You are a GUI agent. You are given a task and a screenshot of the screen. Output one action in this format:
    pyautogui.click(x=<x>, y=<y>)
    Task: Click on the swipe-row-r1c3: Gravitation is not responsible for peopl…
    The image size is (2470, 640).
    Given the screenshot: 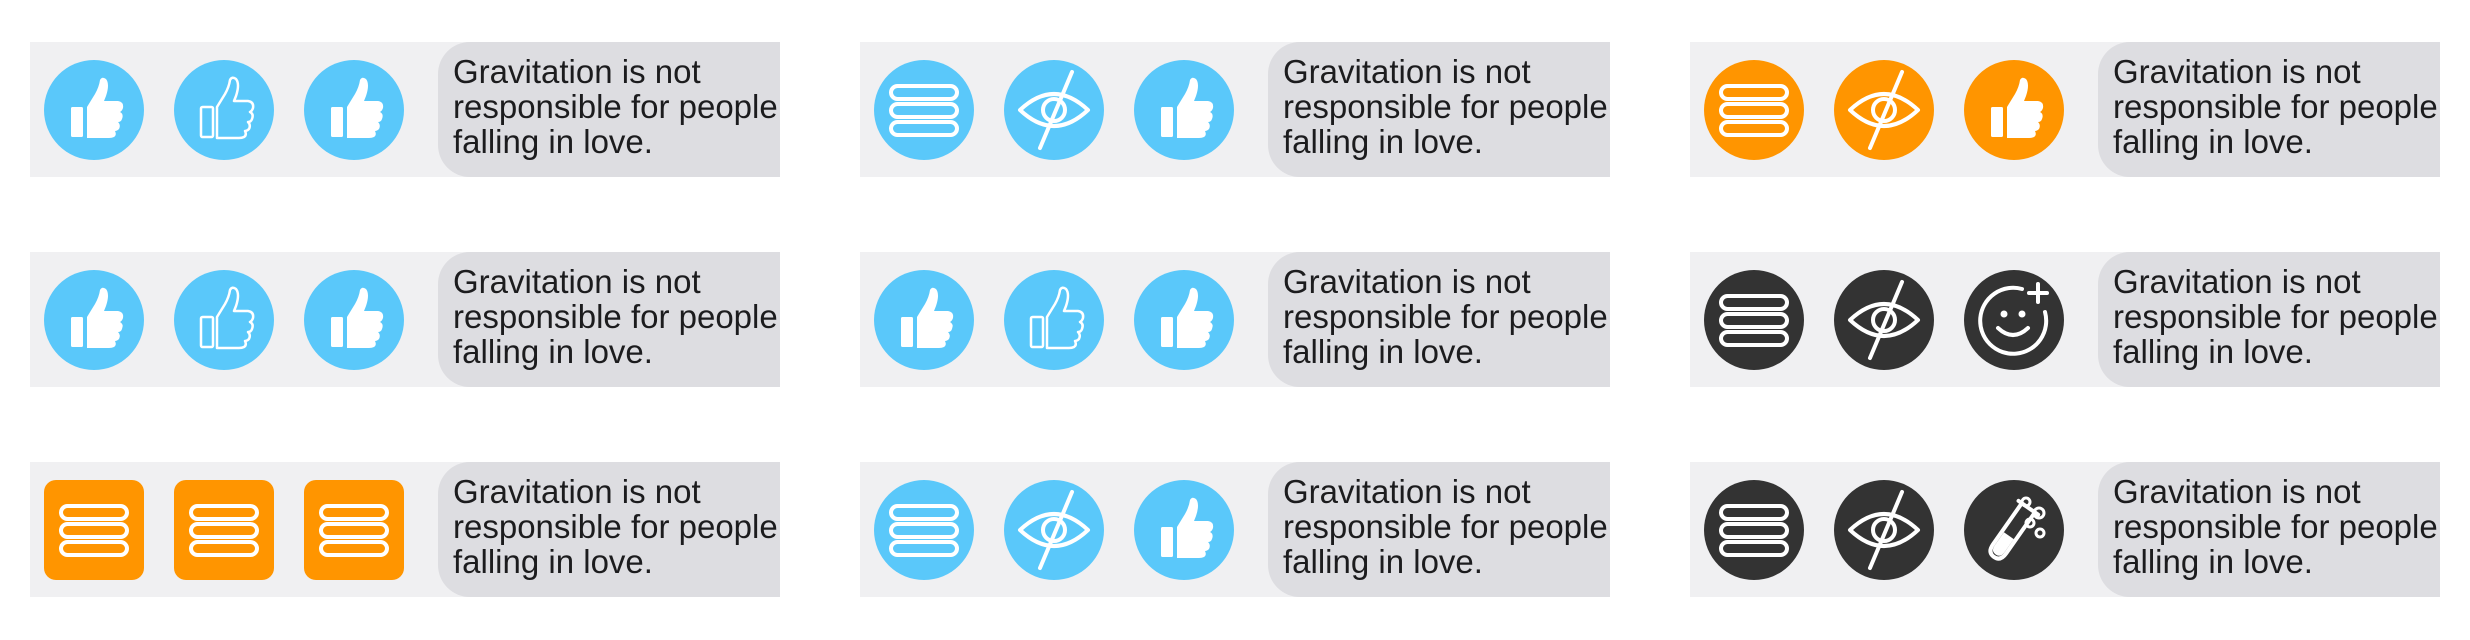 What is the action you would take?
    pyautogui.click(x=2065, y=109)
    